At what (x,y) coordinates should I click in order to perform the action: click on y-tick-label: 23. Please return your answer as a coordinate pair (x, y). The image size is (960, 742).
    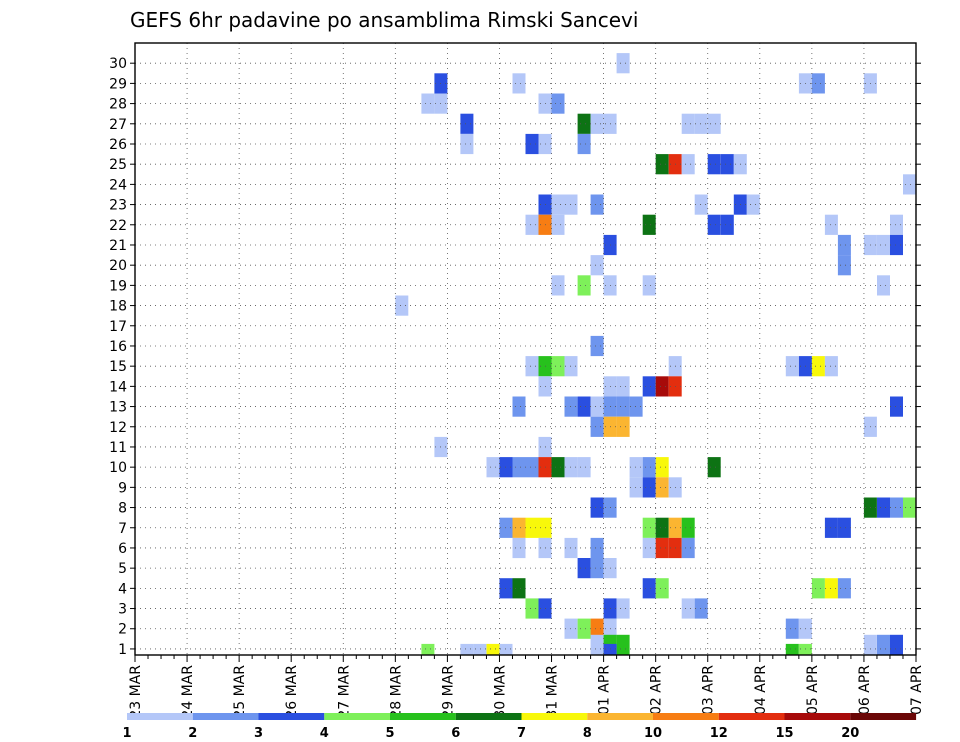
    Looking at the image, I should click on (118, 206).